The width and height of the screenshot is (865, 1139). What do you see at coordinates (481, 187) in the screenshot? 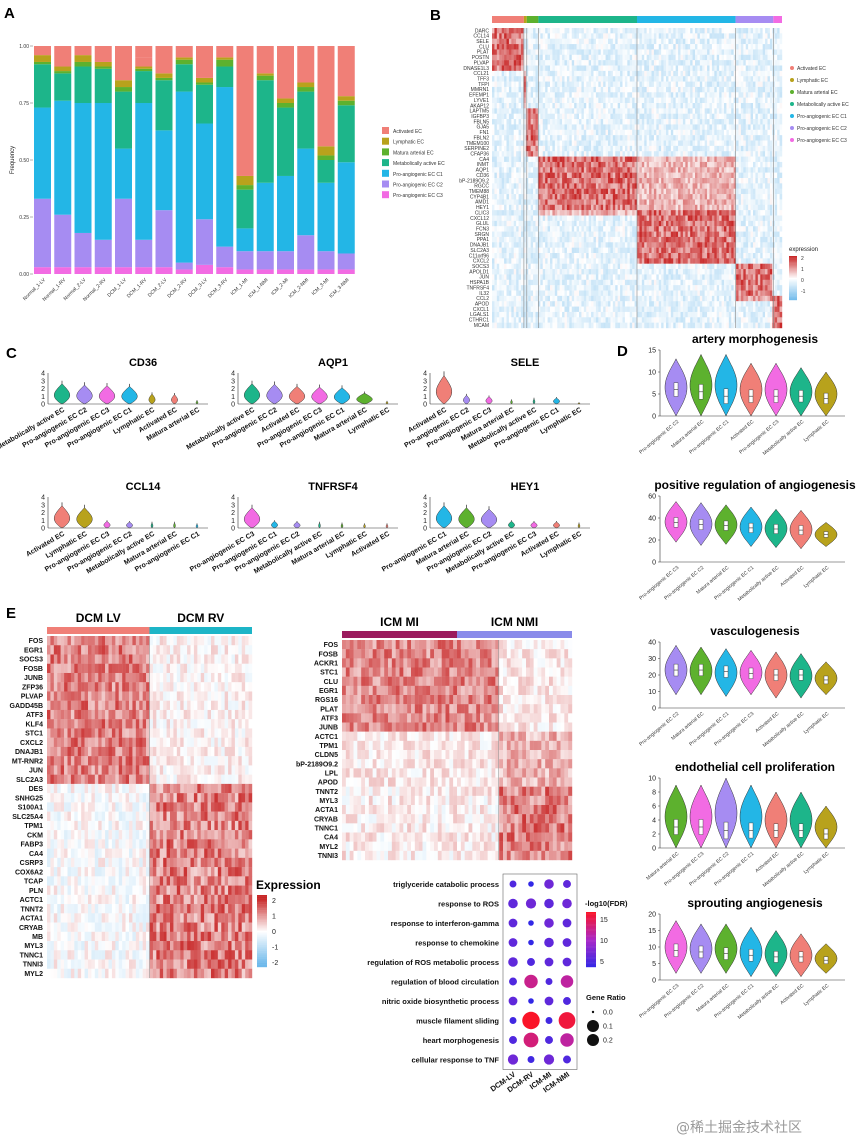
I see `gene-label: RGCC` at bounding box center [481, 187].